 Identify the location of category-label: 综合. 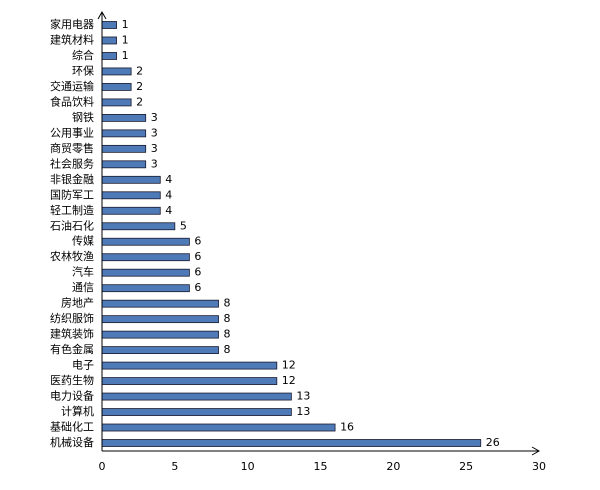
(83, 55).